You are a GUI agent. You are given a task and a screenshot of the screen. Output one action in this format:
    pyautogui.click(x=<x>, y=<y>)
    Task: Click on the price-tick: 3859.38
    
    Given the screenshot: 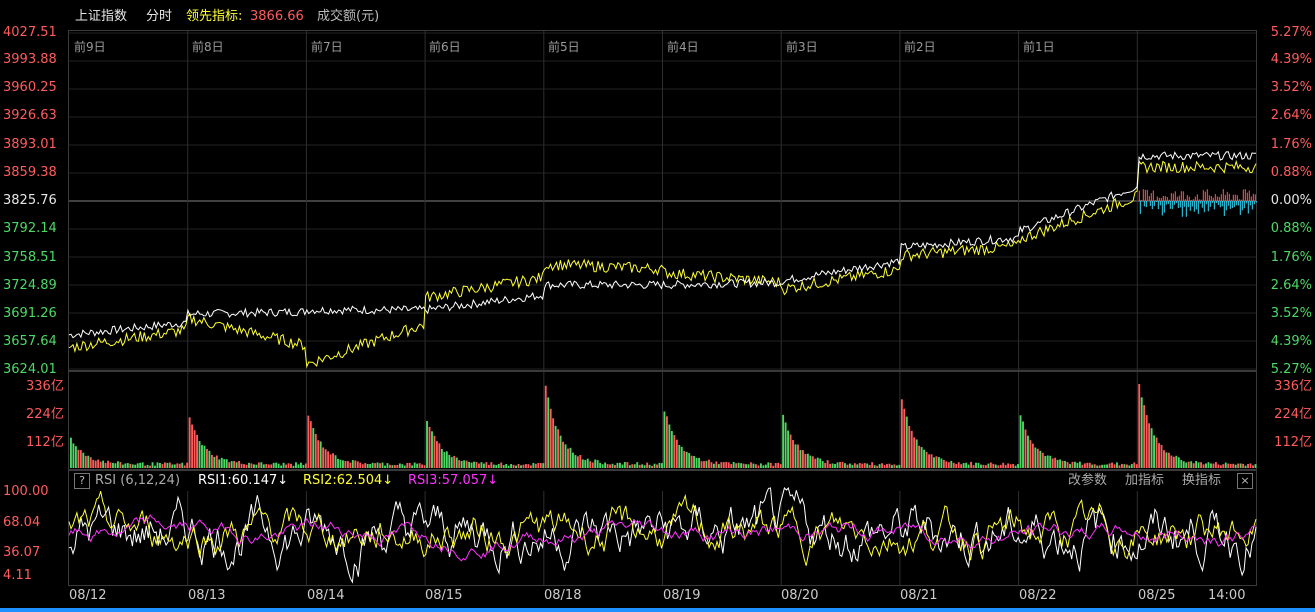 What is the action you would take?
    pyautogui.click(x=30, y=172)
    